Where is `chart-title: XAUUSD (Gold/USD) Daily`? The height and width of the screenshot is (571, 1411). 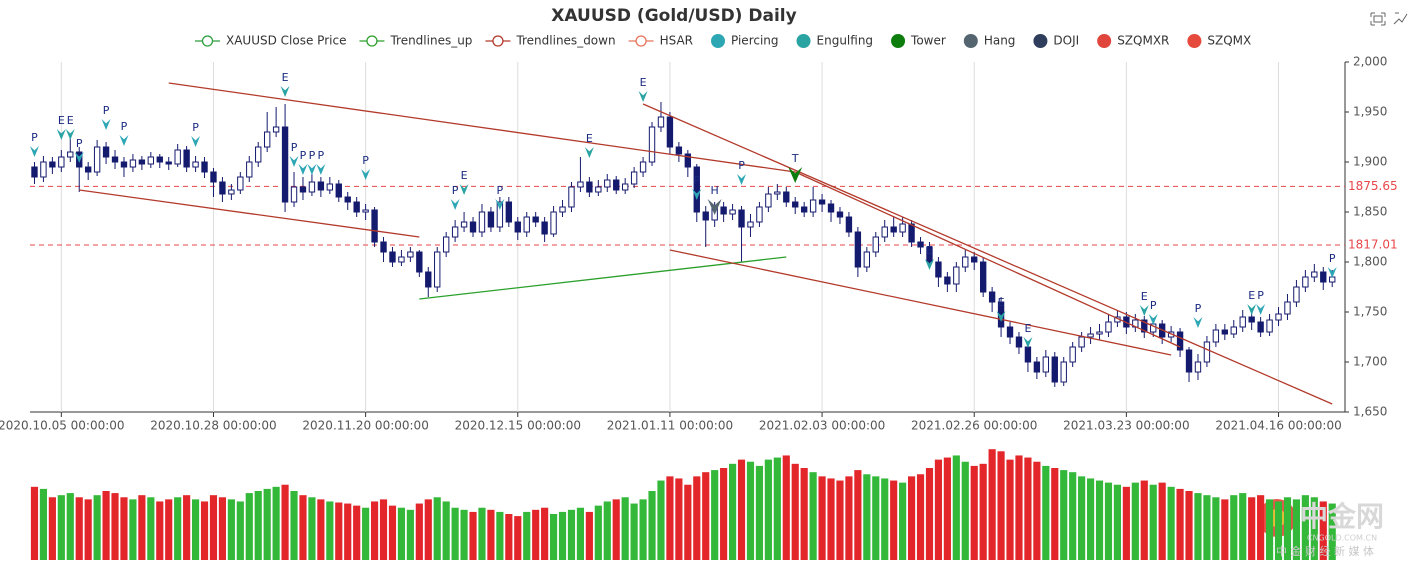
chart-title: XAUUSD (Gold/USD) Daily is located at coordinates (673, 16).